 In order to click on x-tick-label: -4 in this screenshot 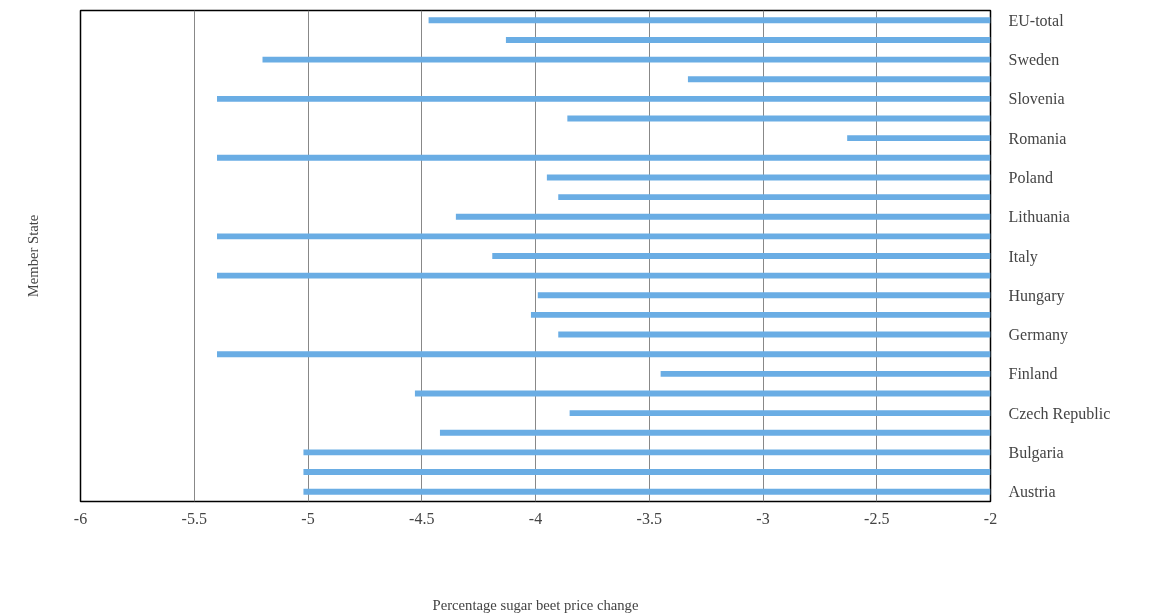, I will do `click(535, 518)`.